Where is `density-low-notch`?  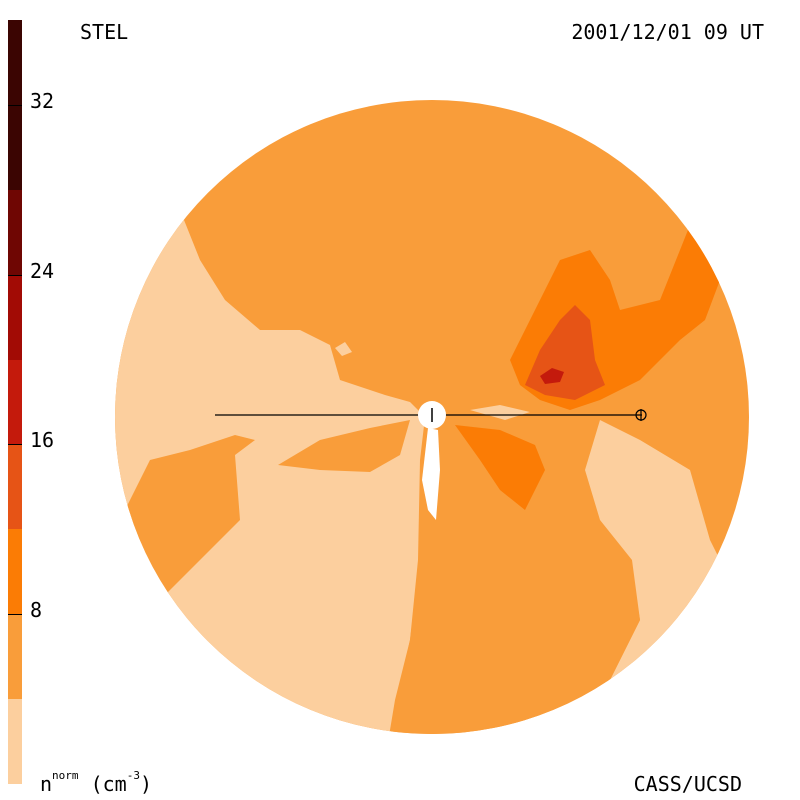
density-low-notch is located at coordinates (500, 412).